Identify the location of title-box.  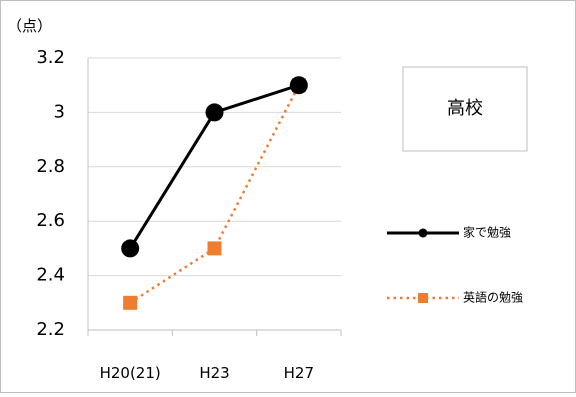
(465, 109).